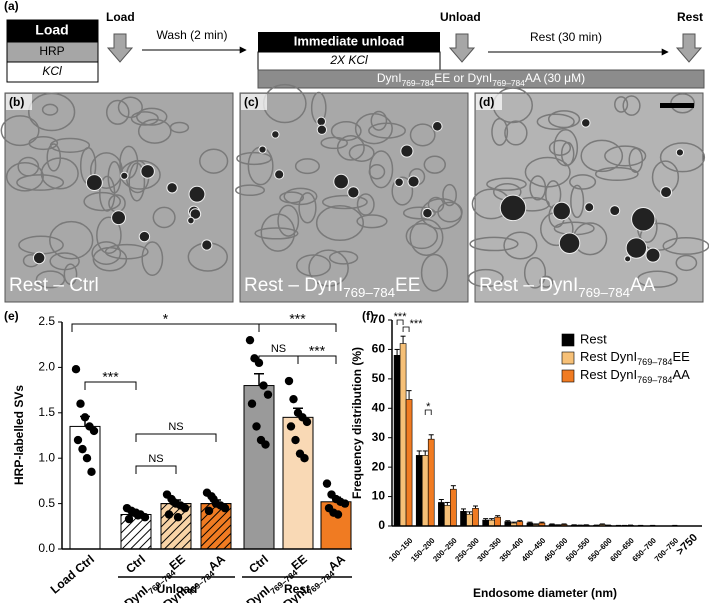  Describe the element at coordinates (481, 79) in the screenshot. I see `treatment-bar` at that location.